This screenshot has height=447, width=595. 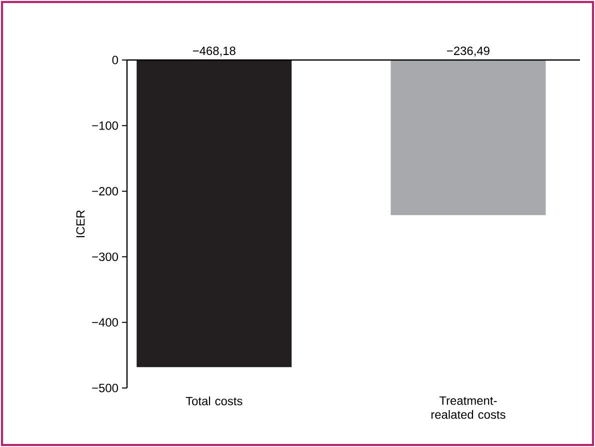 What do you see at coordinates (105, 125) in the screenshot?
I see `y-tick-label: −100` at bounding box center [105, 125].